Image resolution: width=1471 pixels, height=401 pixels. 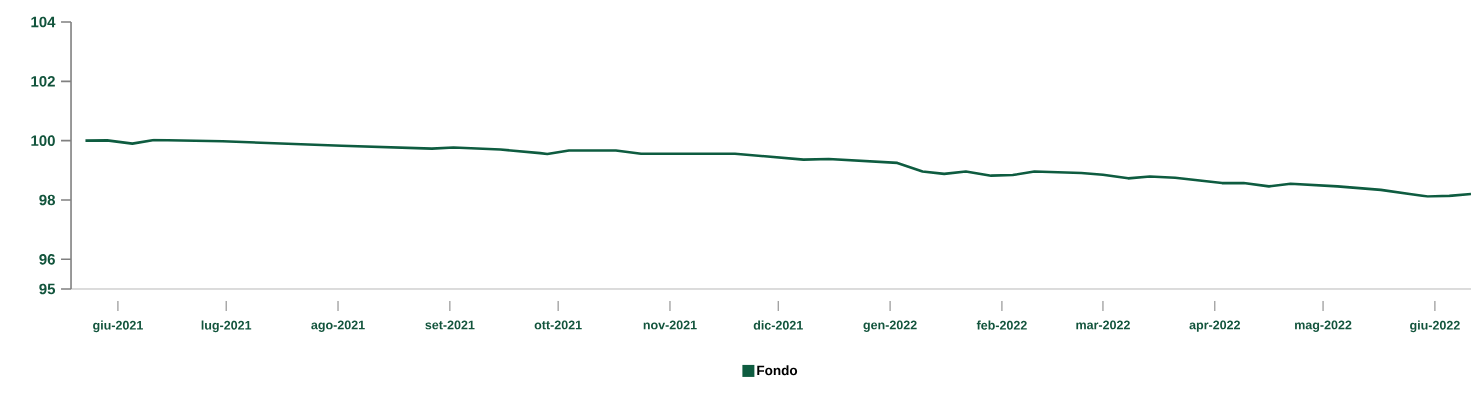 I want to click on legend-label: Fondo, so click(x=777, y=370).